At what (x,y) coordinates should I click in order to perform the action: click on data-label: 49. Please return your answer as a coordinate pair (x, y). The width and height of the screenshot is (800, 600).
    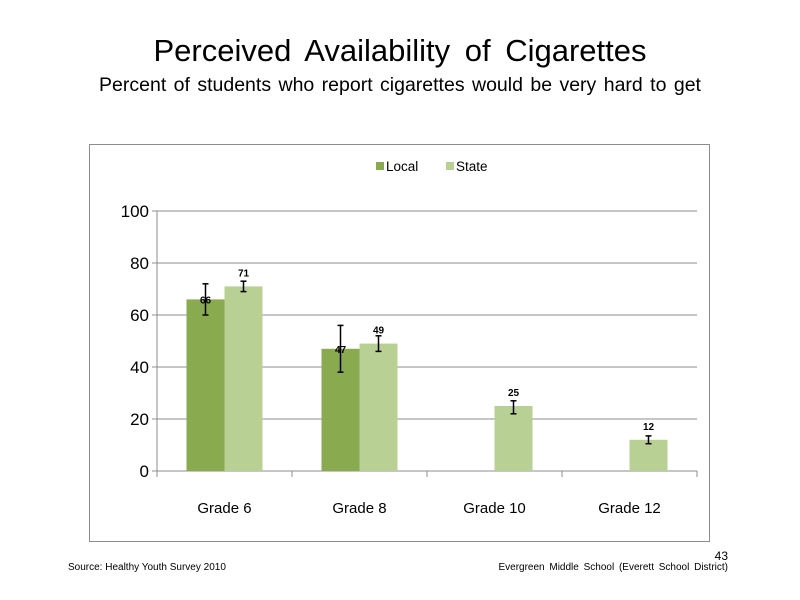
    Looking at the image, I should click on (379, 331).